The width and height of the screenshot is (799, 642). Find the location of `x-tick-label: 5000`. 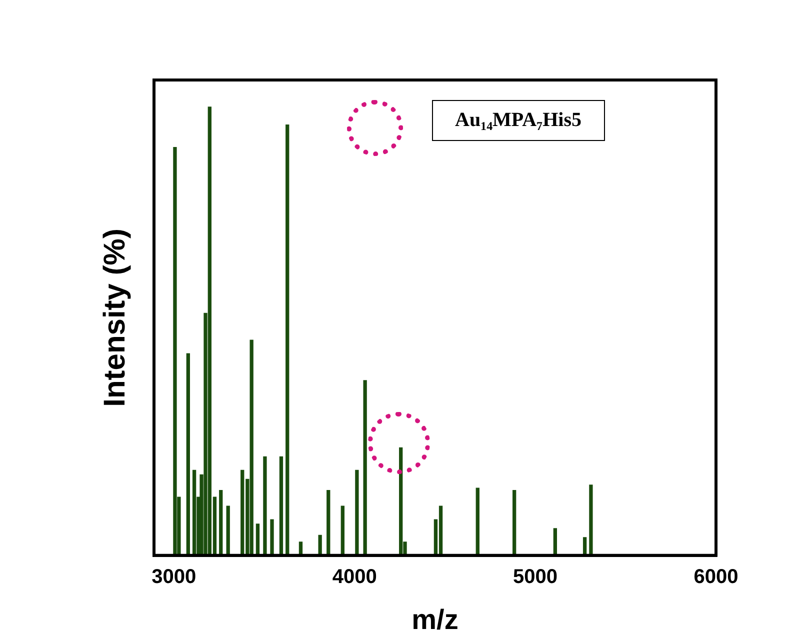

x-tick-label: 5000 is located at coordinates (535, 577).